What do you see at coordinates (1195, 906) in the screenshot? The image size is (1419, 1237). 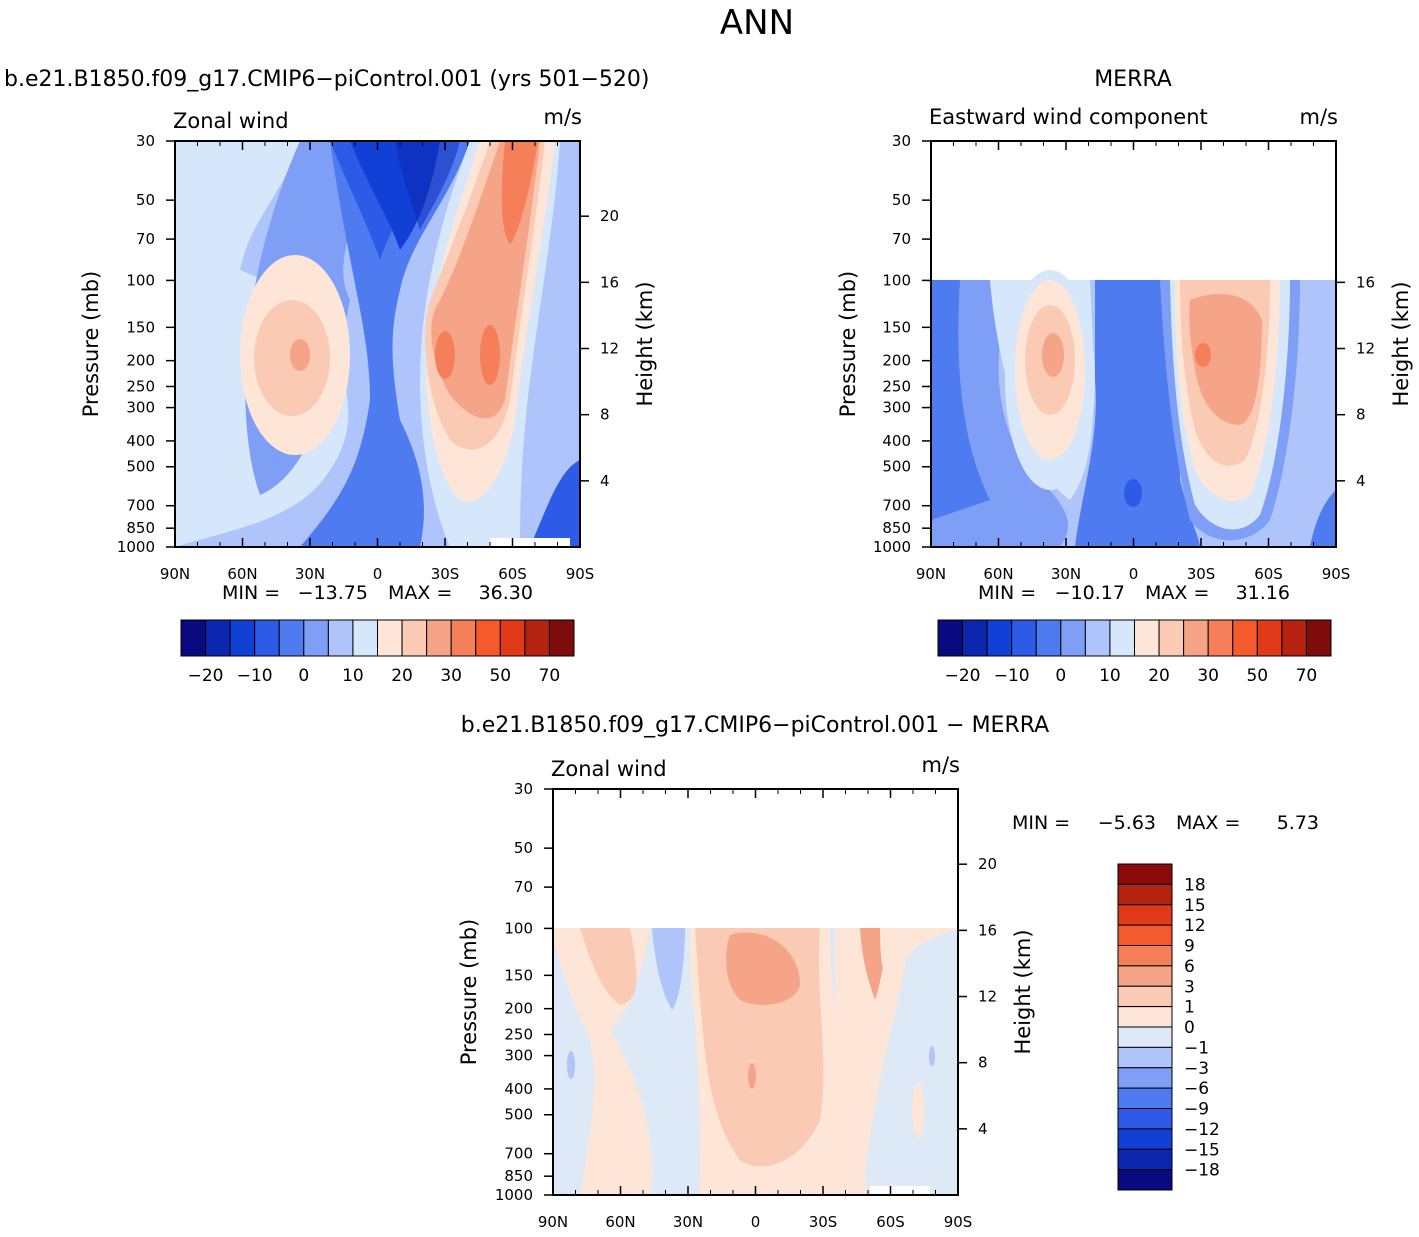 I see `colorbar-label: 15` at bounding box center [1195, 906].